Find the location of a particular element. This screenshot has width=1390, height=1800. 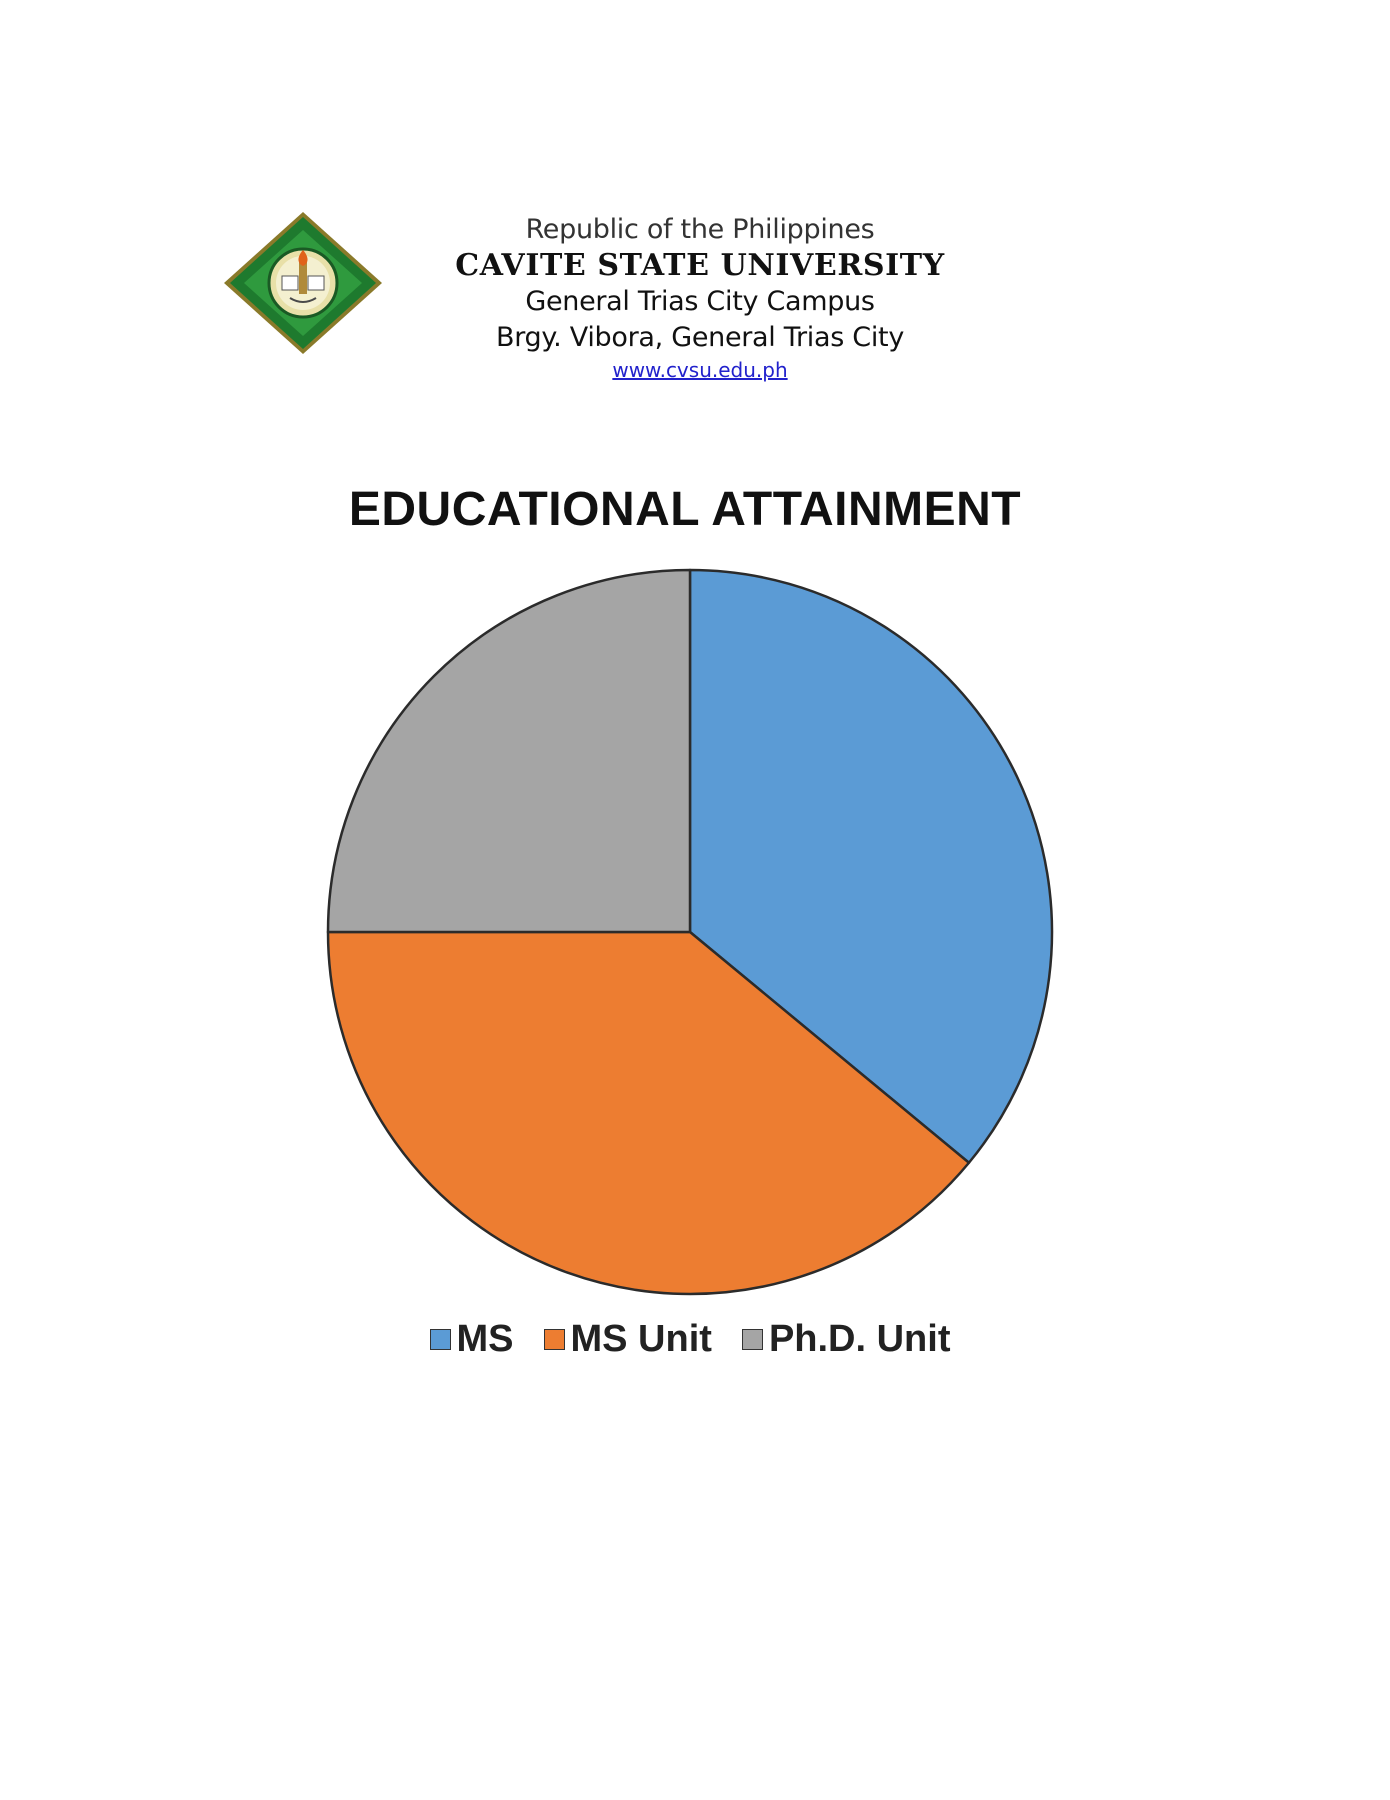

university-seal-icon is located at coordinates (303, 283).